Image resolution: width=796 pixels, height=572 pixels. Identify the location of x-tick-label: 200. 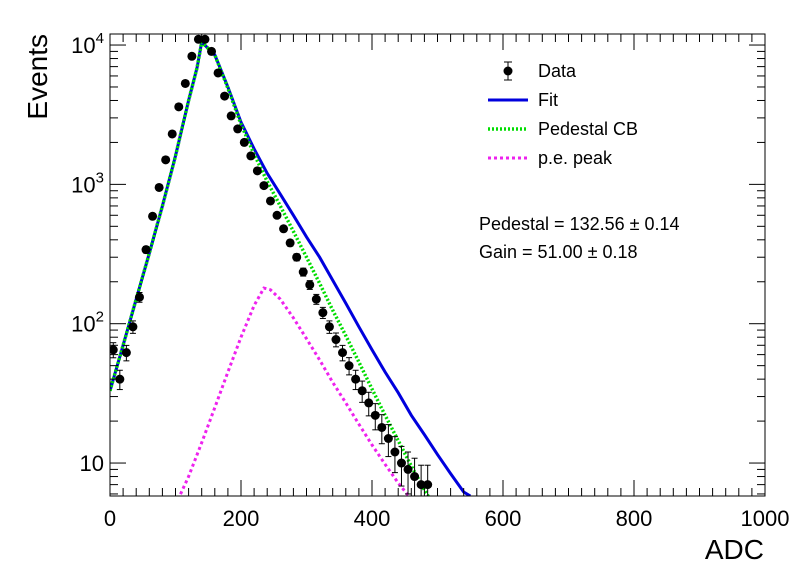
(241, 518).